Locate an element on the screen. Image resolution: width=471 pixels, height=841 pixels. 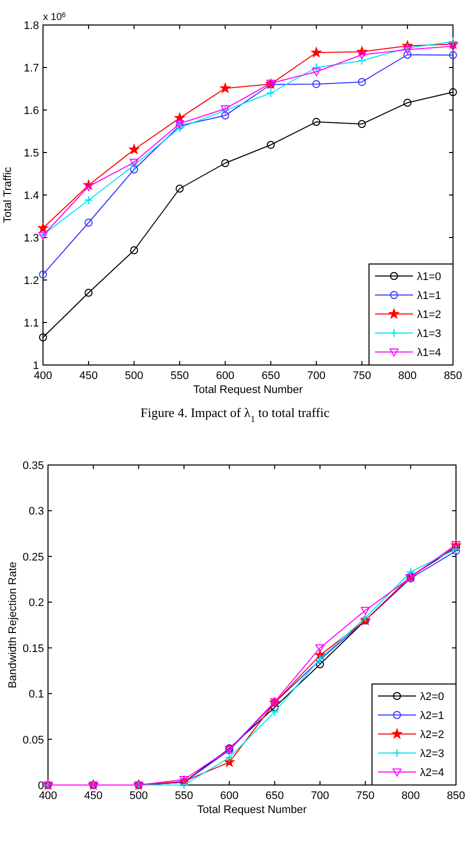
legend-label: λ1=0 is located at coordinates (429, 277).